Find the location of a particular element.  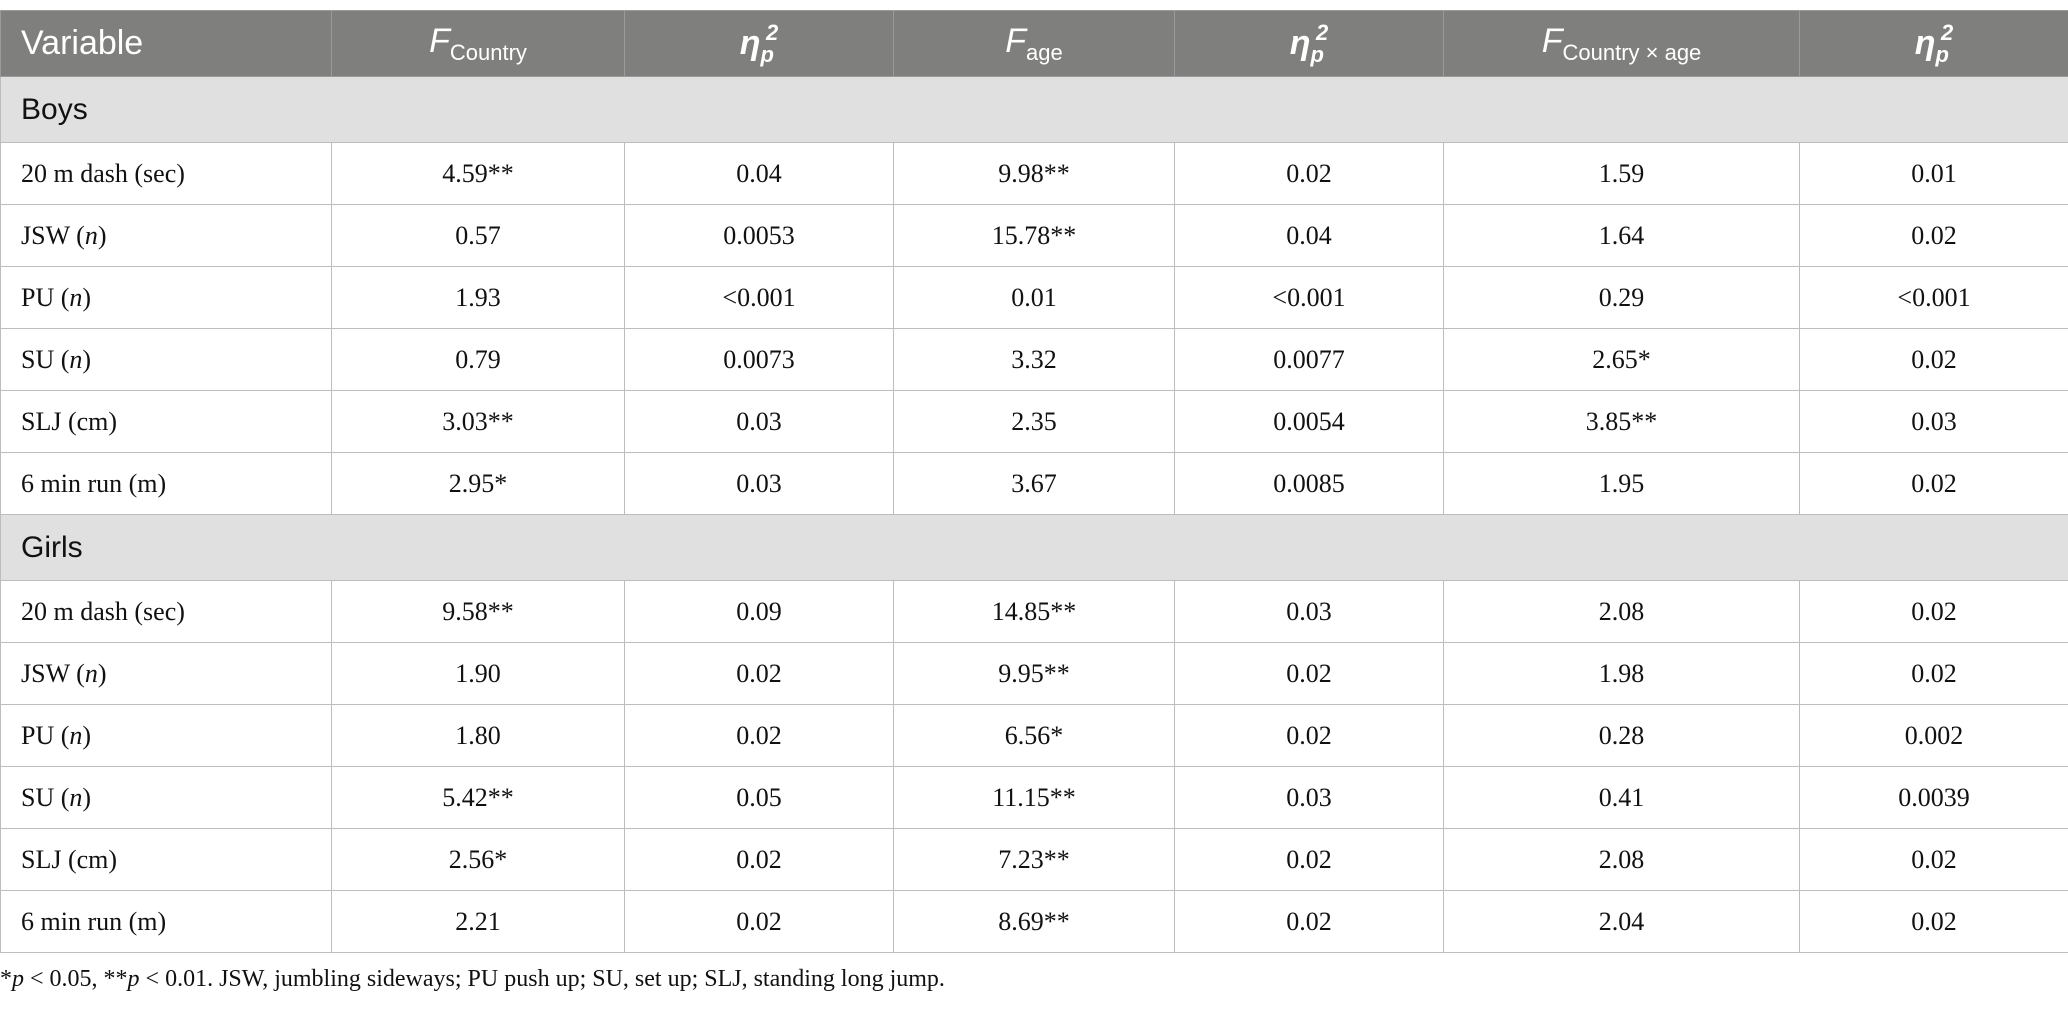

section-row: Girls is located at coordinates (1034, 547).